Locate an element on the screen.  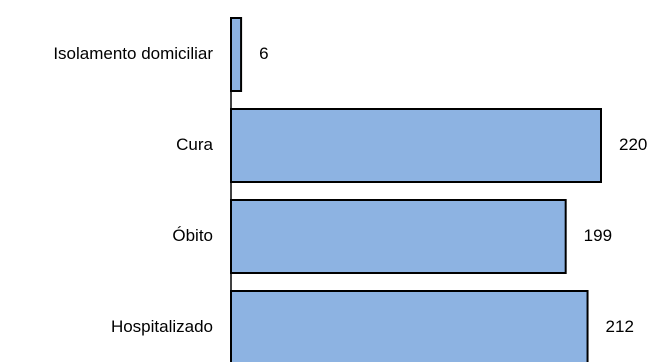
category-label-3: Hospitalizado is located at coordinates (162, 326).